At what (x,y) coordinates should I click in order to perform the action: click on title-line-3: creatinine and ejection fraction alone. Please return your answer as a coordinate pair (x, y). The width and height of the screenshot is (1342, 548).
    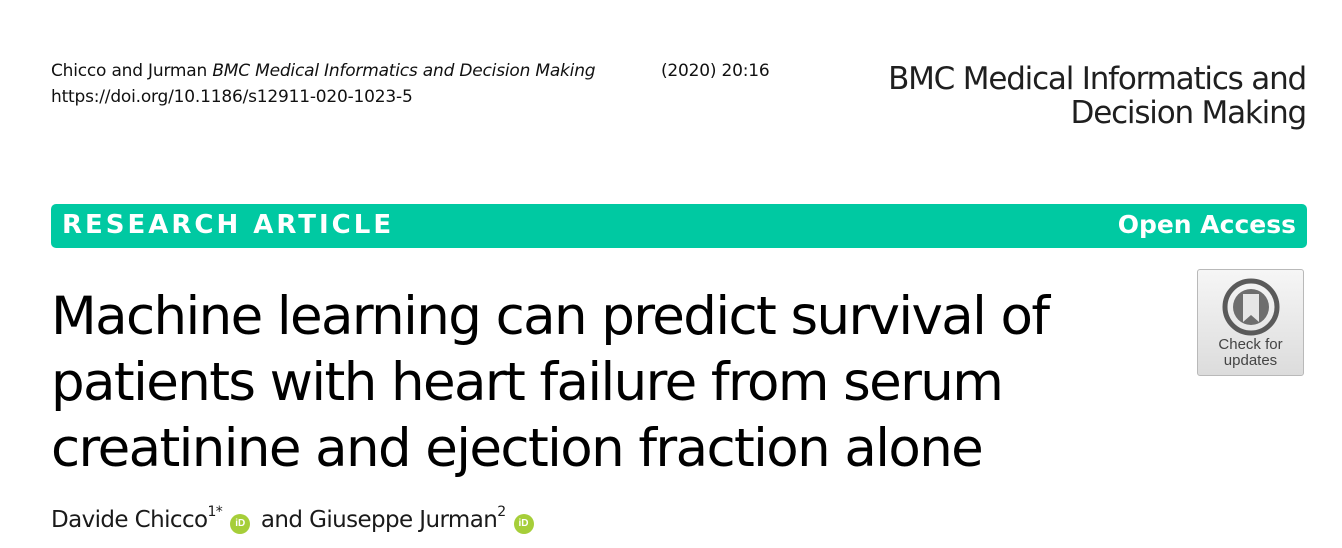
    Looking at the image, I should click on (517, 448).